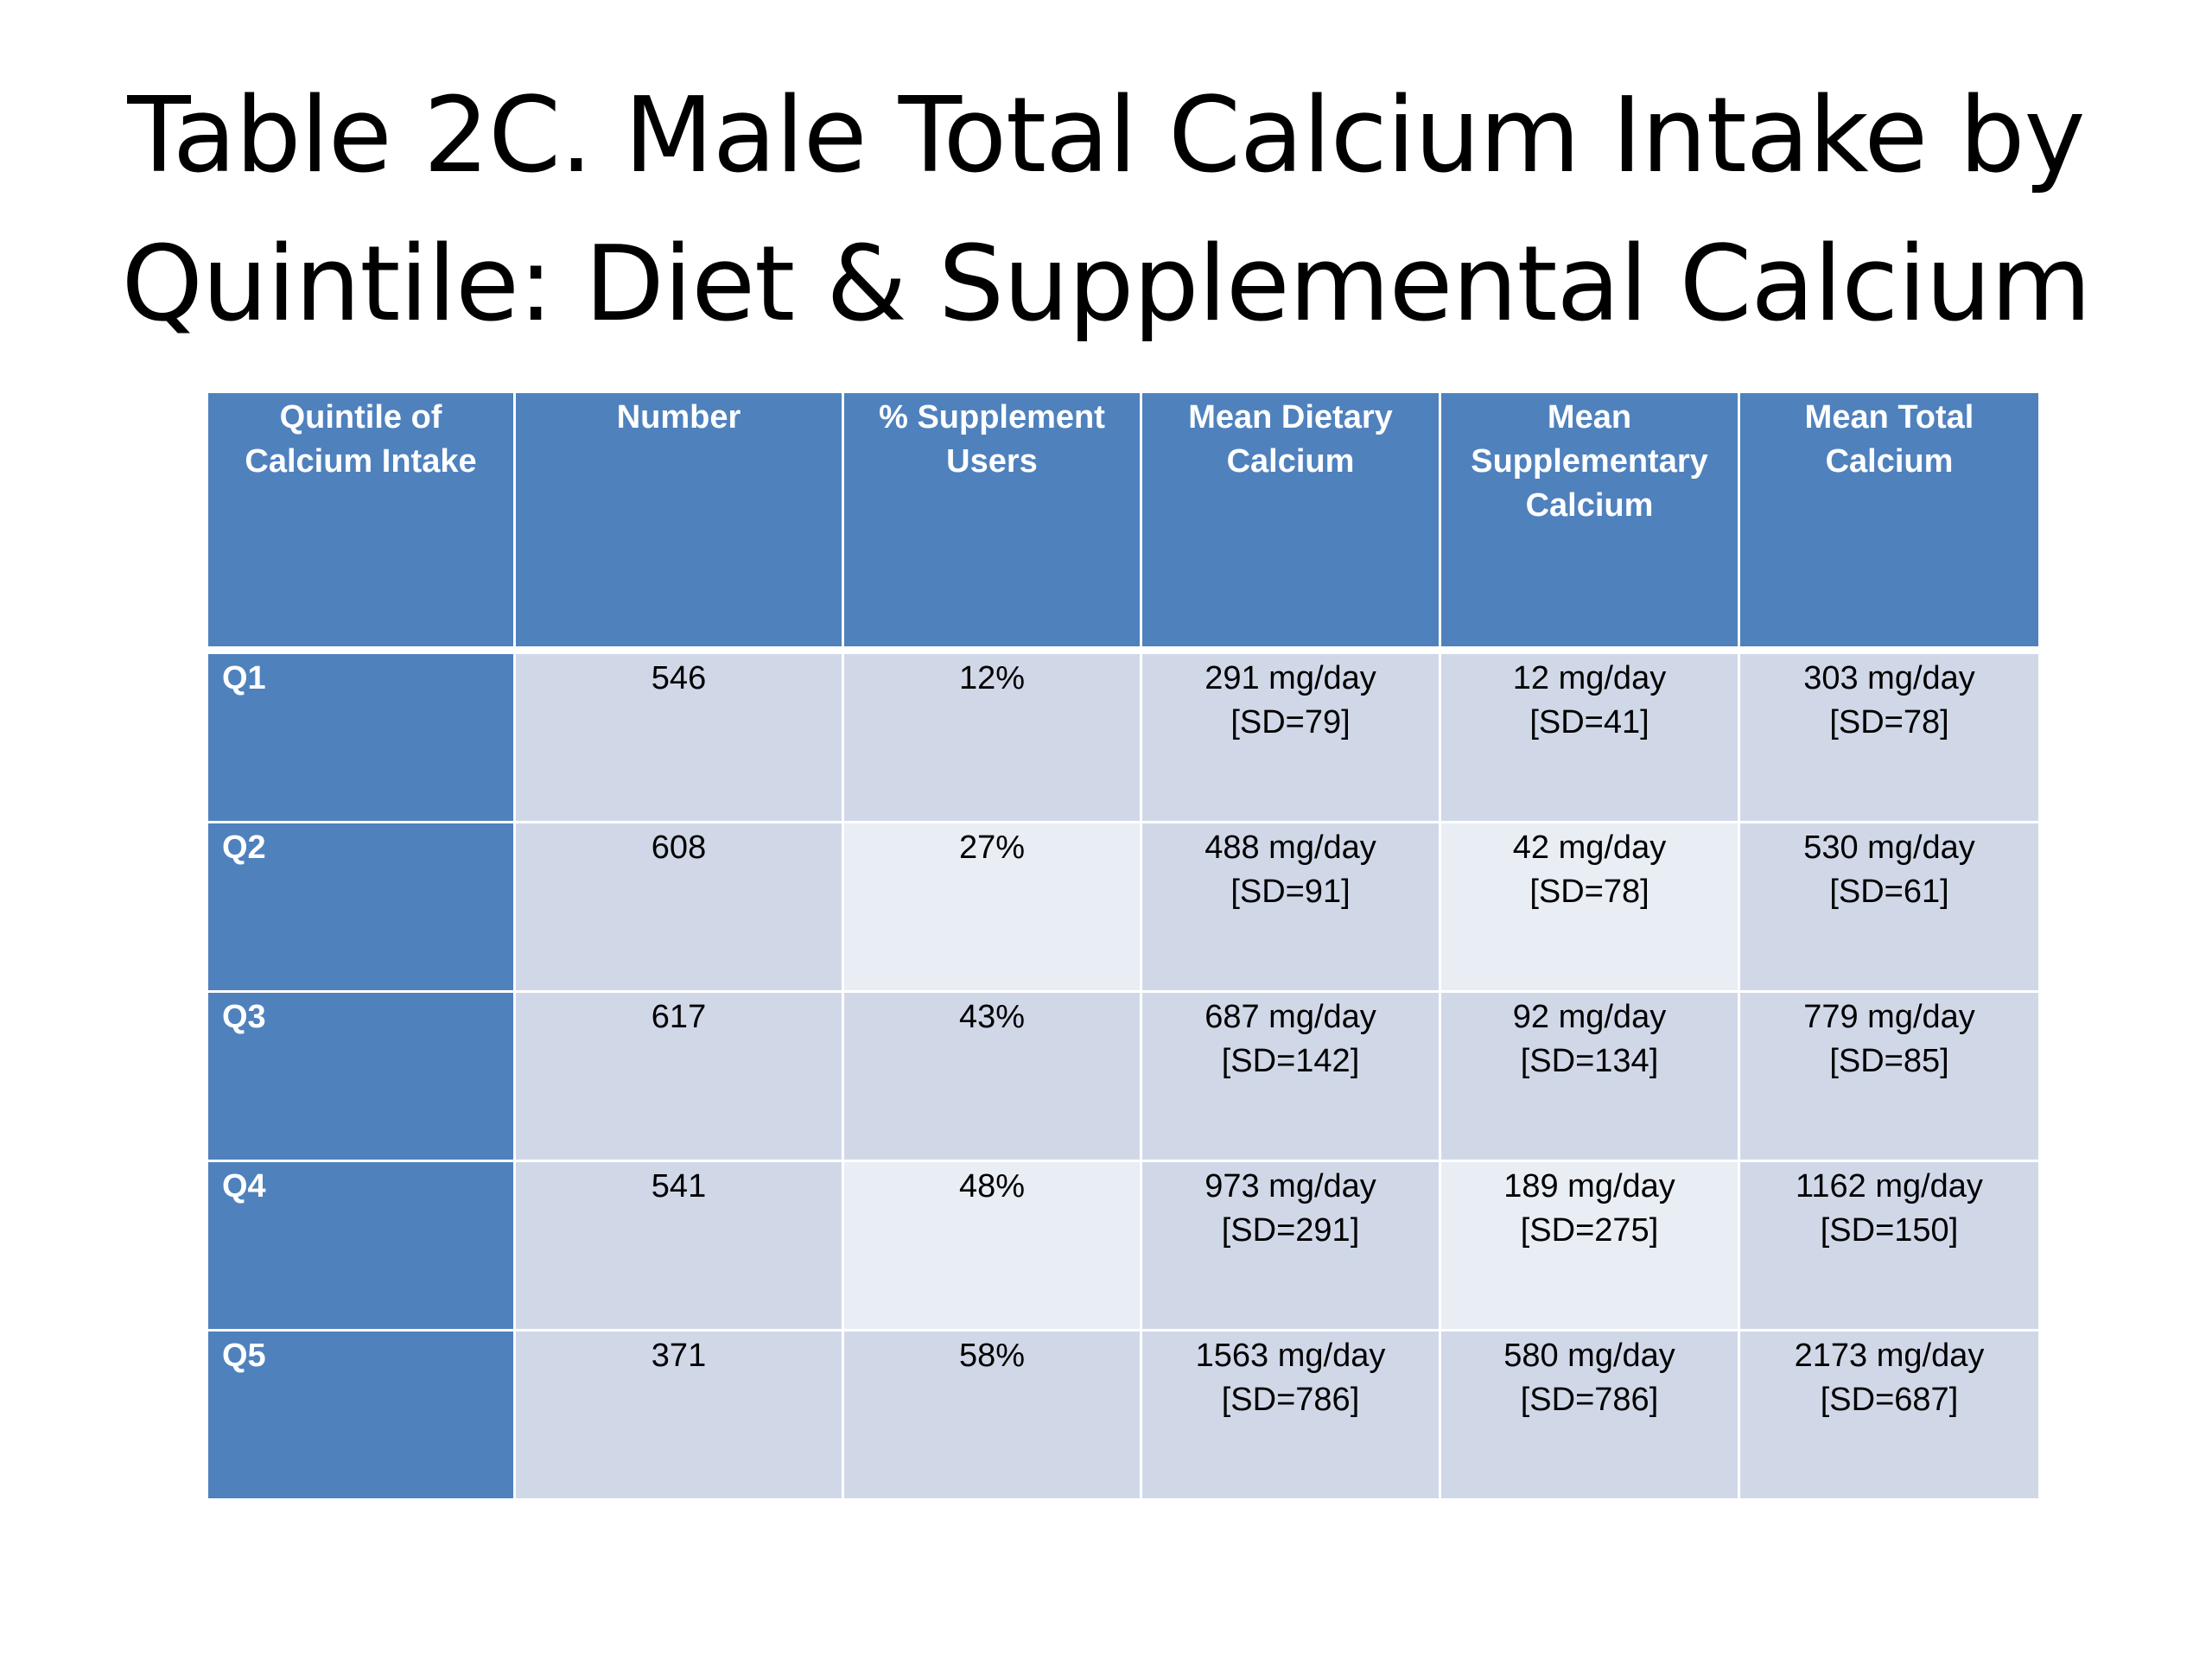 Image resolution: width=2212 pixels, height=1659 pixels. I want to click on mean-dietary-cell: 687 mg/day [SD=142], so click(1290, 1076).